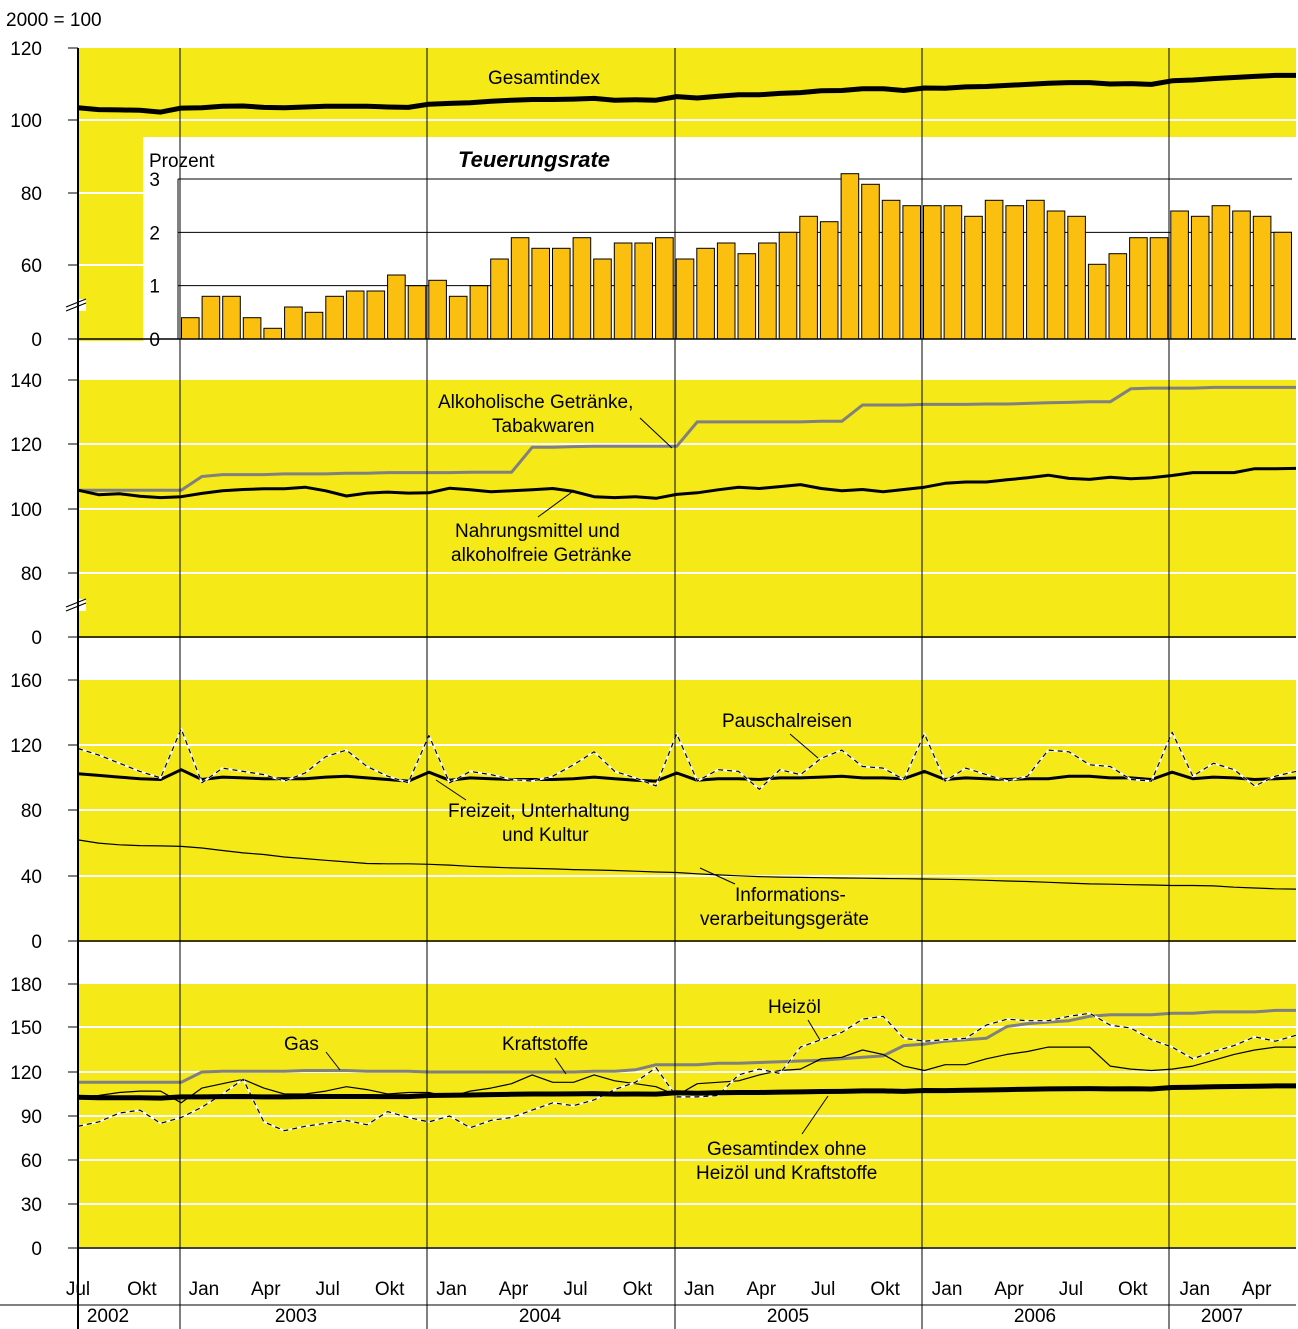  Describe the element at coordinates (686, 1075) in the screenshot. I see `series-kraftstoffe` at that location.